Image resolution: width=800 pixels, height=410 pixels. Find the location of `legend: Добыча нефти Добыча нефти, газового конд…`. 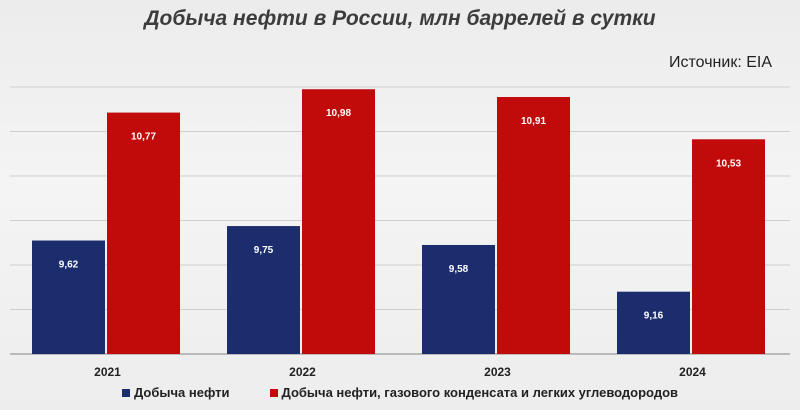

legend: Добыча нефти Добыча нефти, газового конд… is located at coordinates (400, 392).